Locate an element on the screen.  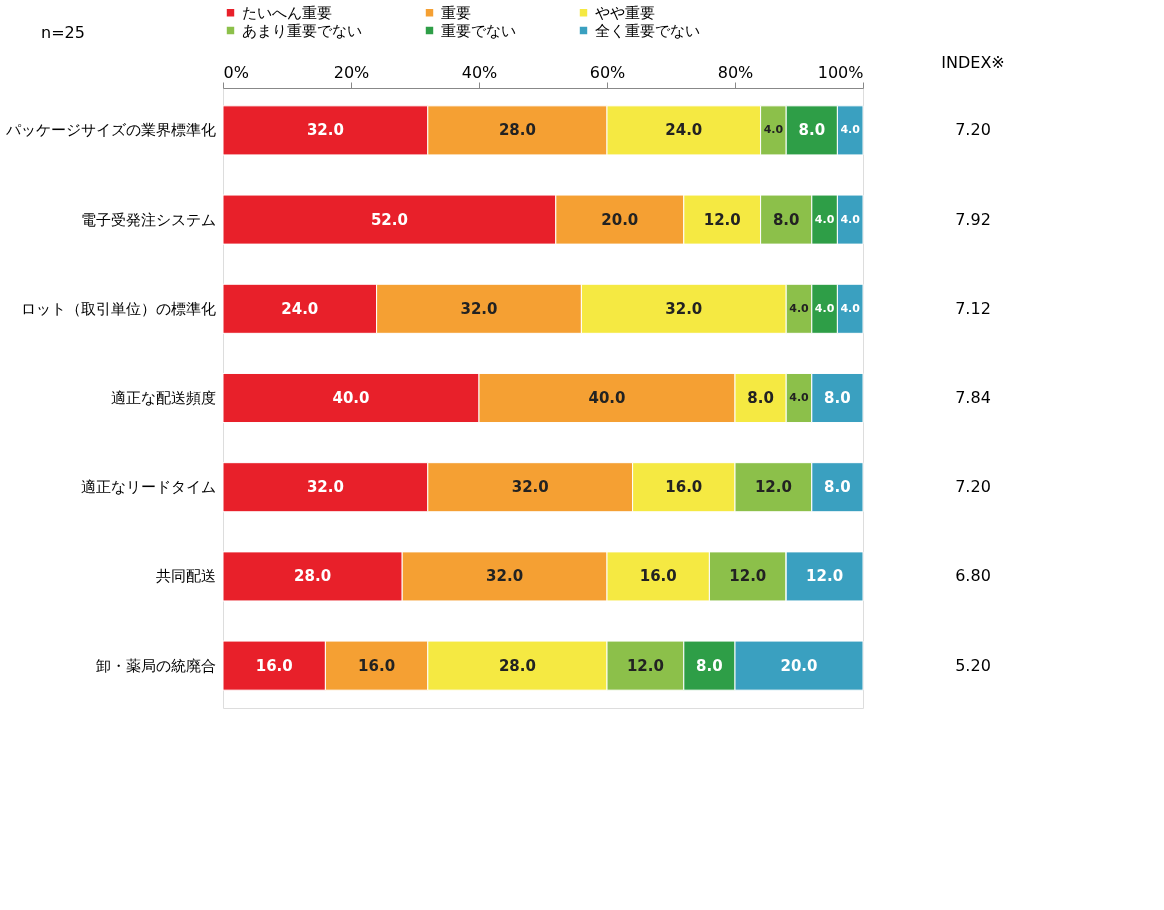
x-tick-label: 60% is located at coordinates (607, 72).